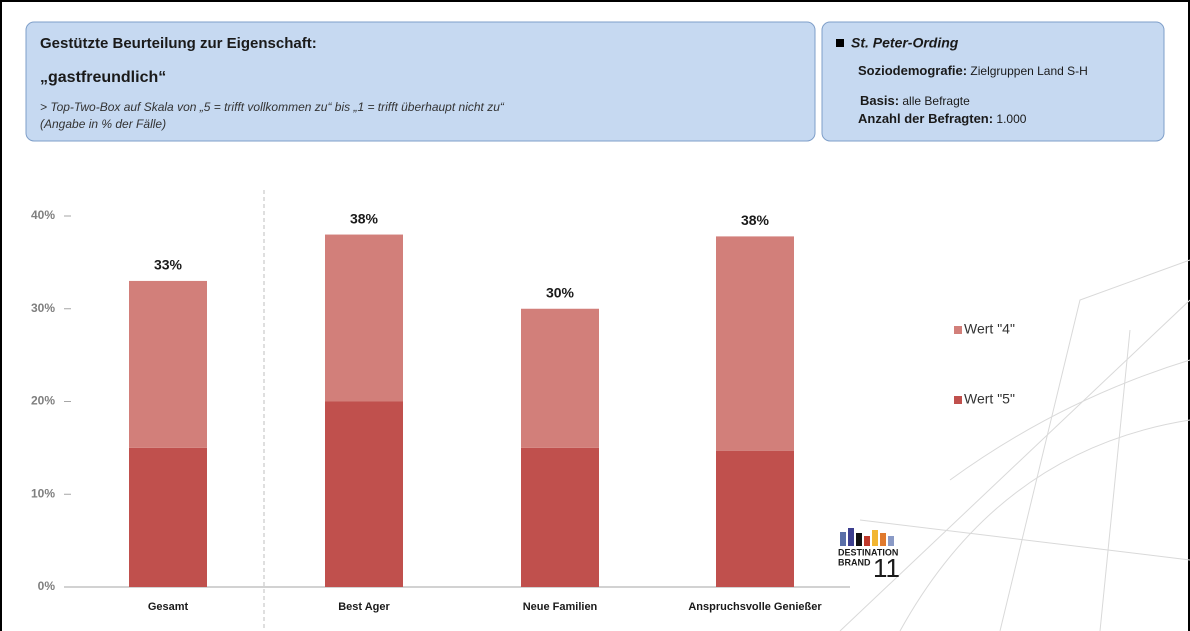 This screenshot has width=1190, height=631. I want to click on total-label: 30%, so click(560, 292).